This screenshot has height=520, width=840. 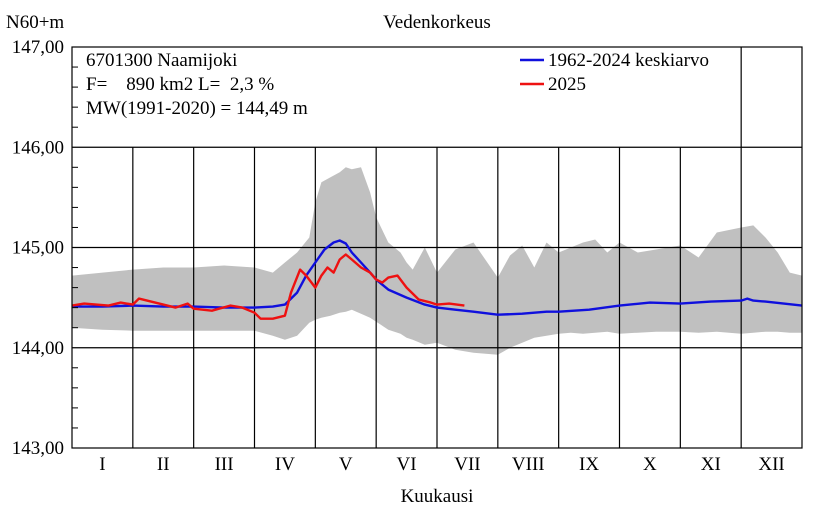 What do you see at coordinates (38, 248) in the screenshot?
I see `y-tick-label-2: 145,00` at bounding box center [38, 248].